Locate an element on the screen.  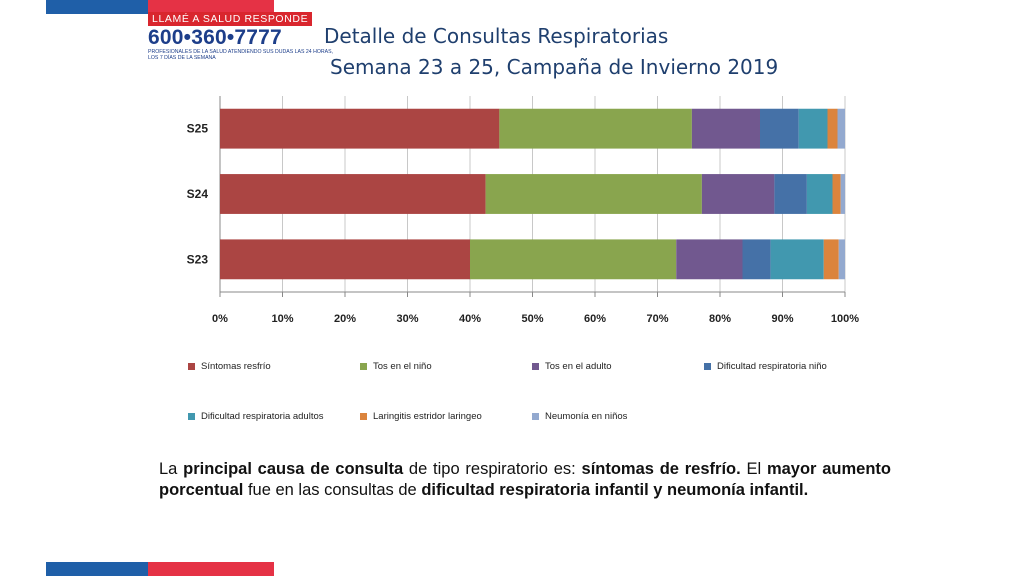
legend-label: Síntomas resfrío is located at coordinates (236, 366).